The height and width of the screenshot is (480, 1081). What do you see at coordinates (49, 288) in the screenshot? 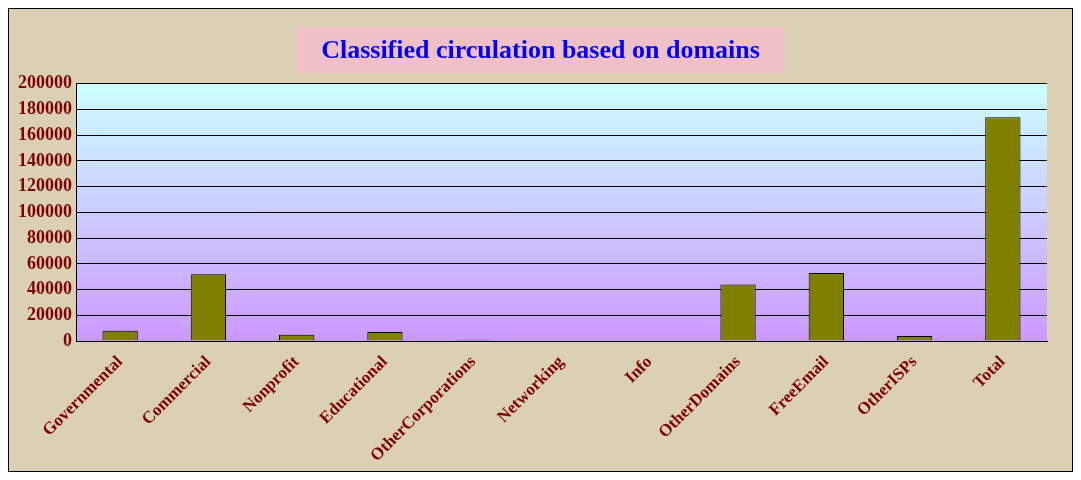
I see `y-tick-label: 40000` at bounding box center [49, 288].